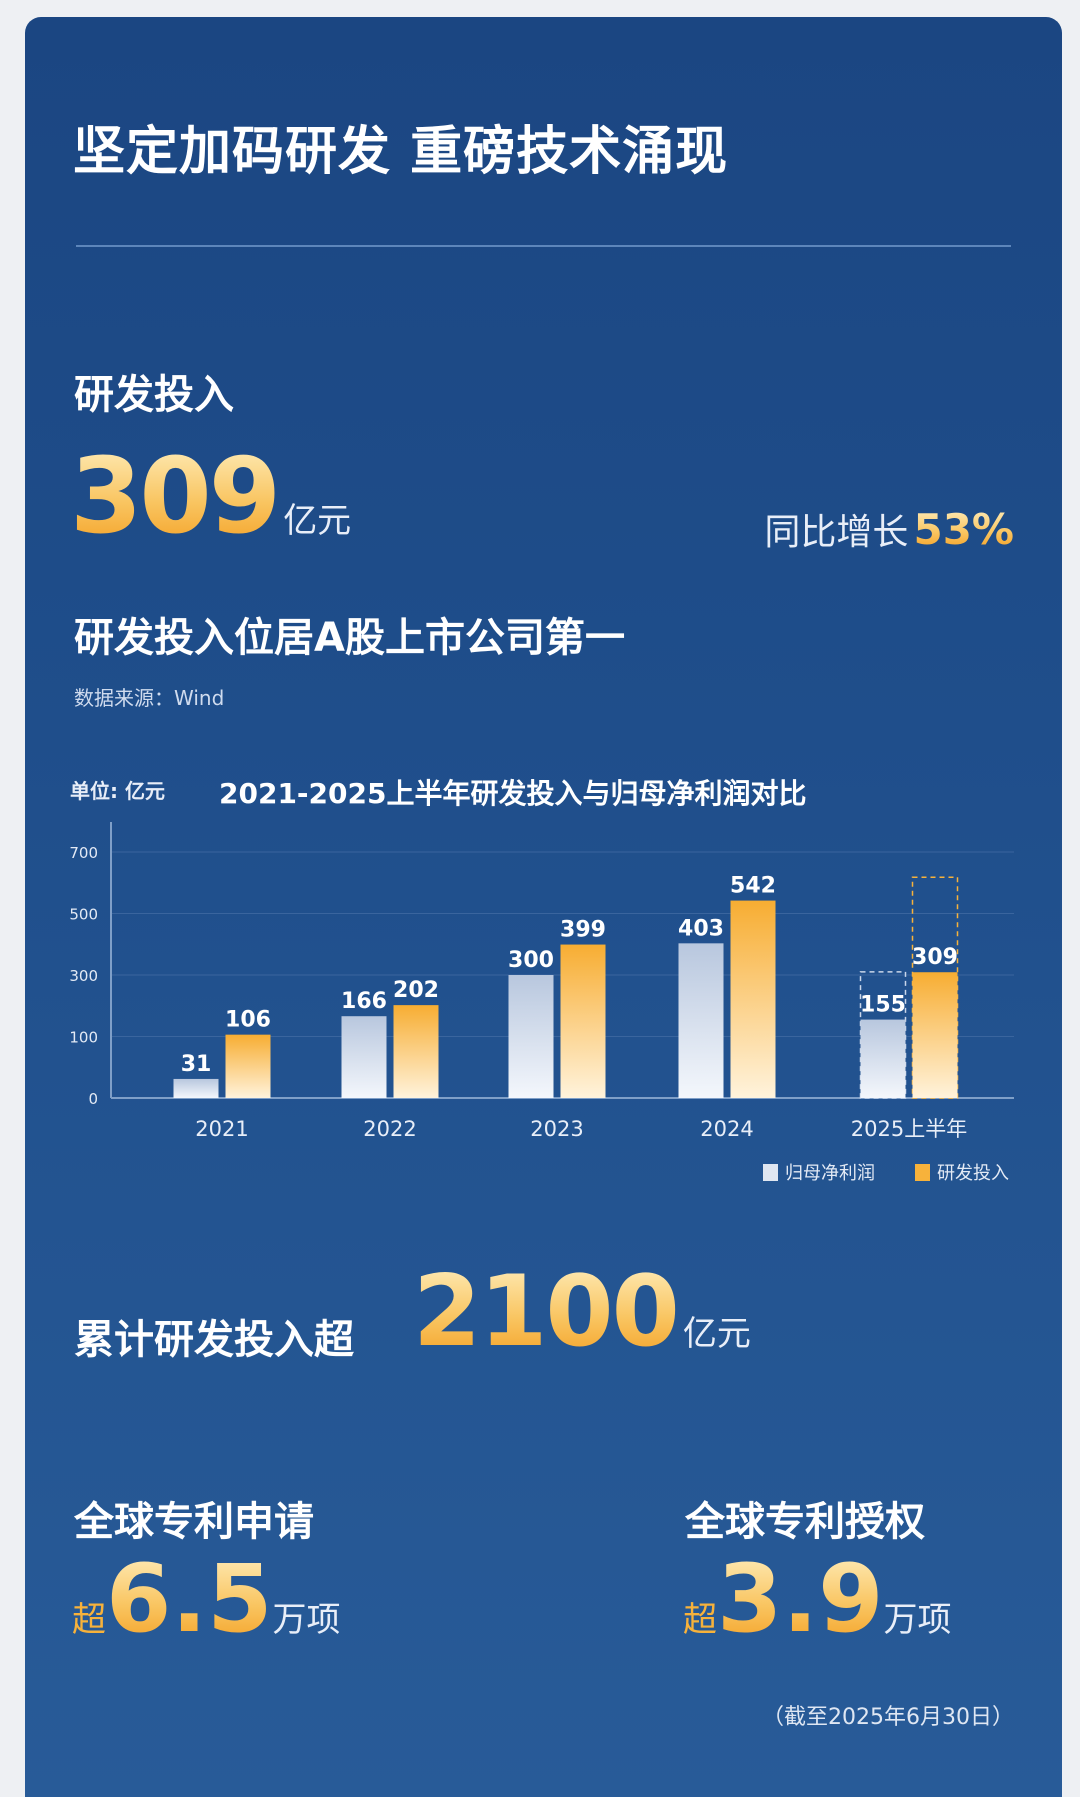  What do you see at coordinates (189, 1599) in the screenshot?
I see `patent-application-value: 6.5` at bounding box center [189, 1599].